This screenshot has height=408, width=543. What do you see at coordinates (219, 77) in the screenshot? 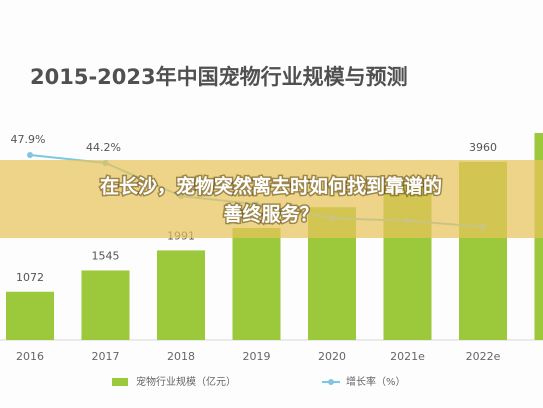
I see `chart-title: 2015-2023年中国宠物行业规模与预测` at bounding box center [219, 77].